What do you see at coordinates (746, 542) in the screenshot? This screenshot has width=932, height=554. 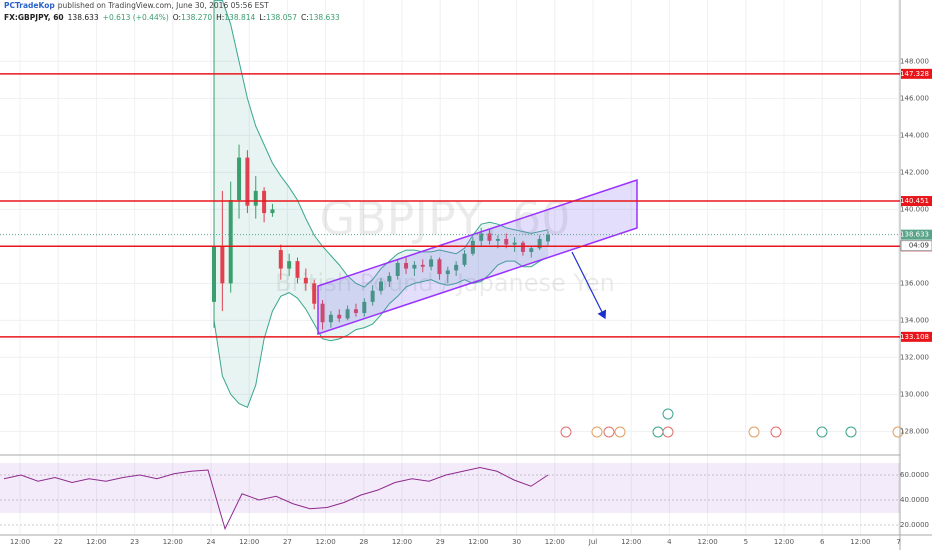 I see `x-tick-label: 5` at bounding box center [746, 542].